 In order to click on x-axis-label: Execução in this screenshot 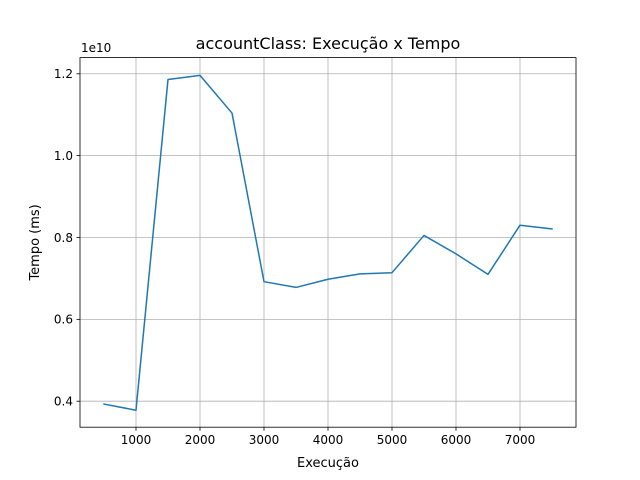, I will do `click(328, 463)`.